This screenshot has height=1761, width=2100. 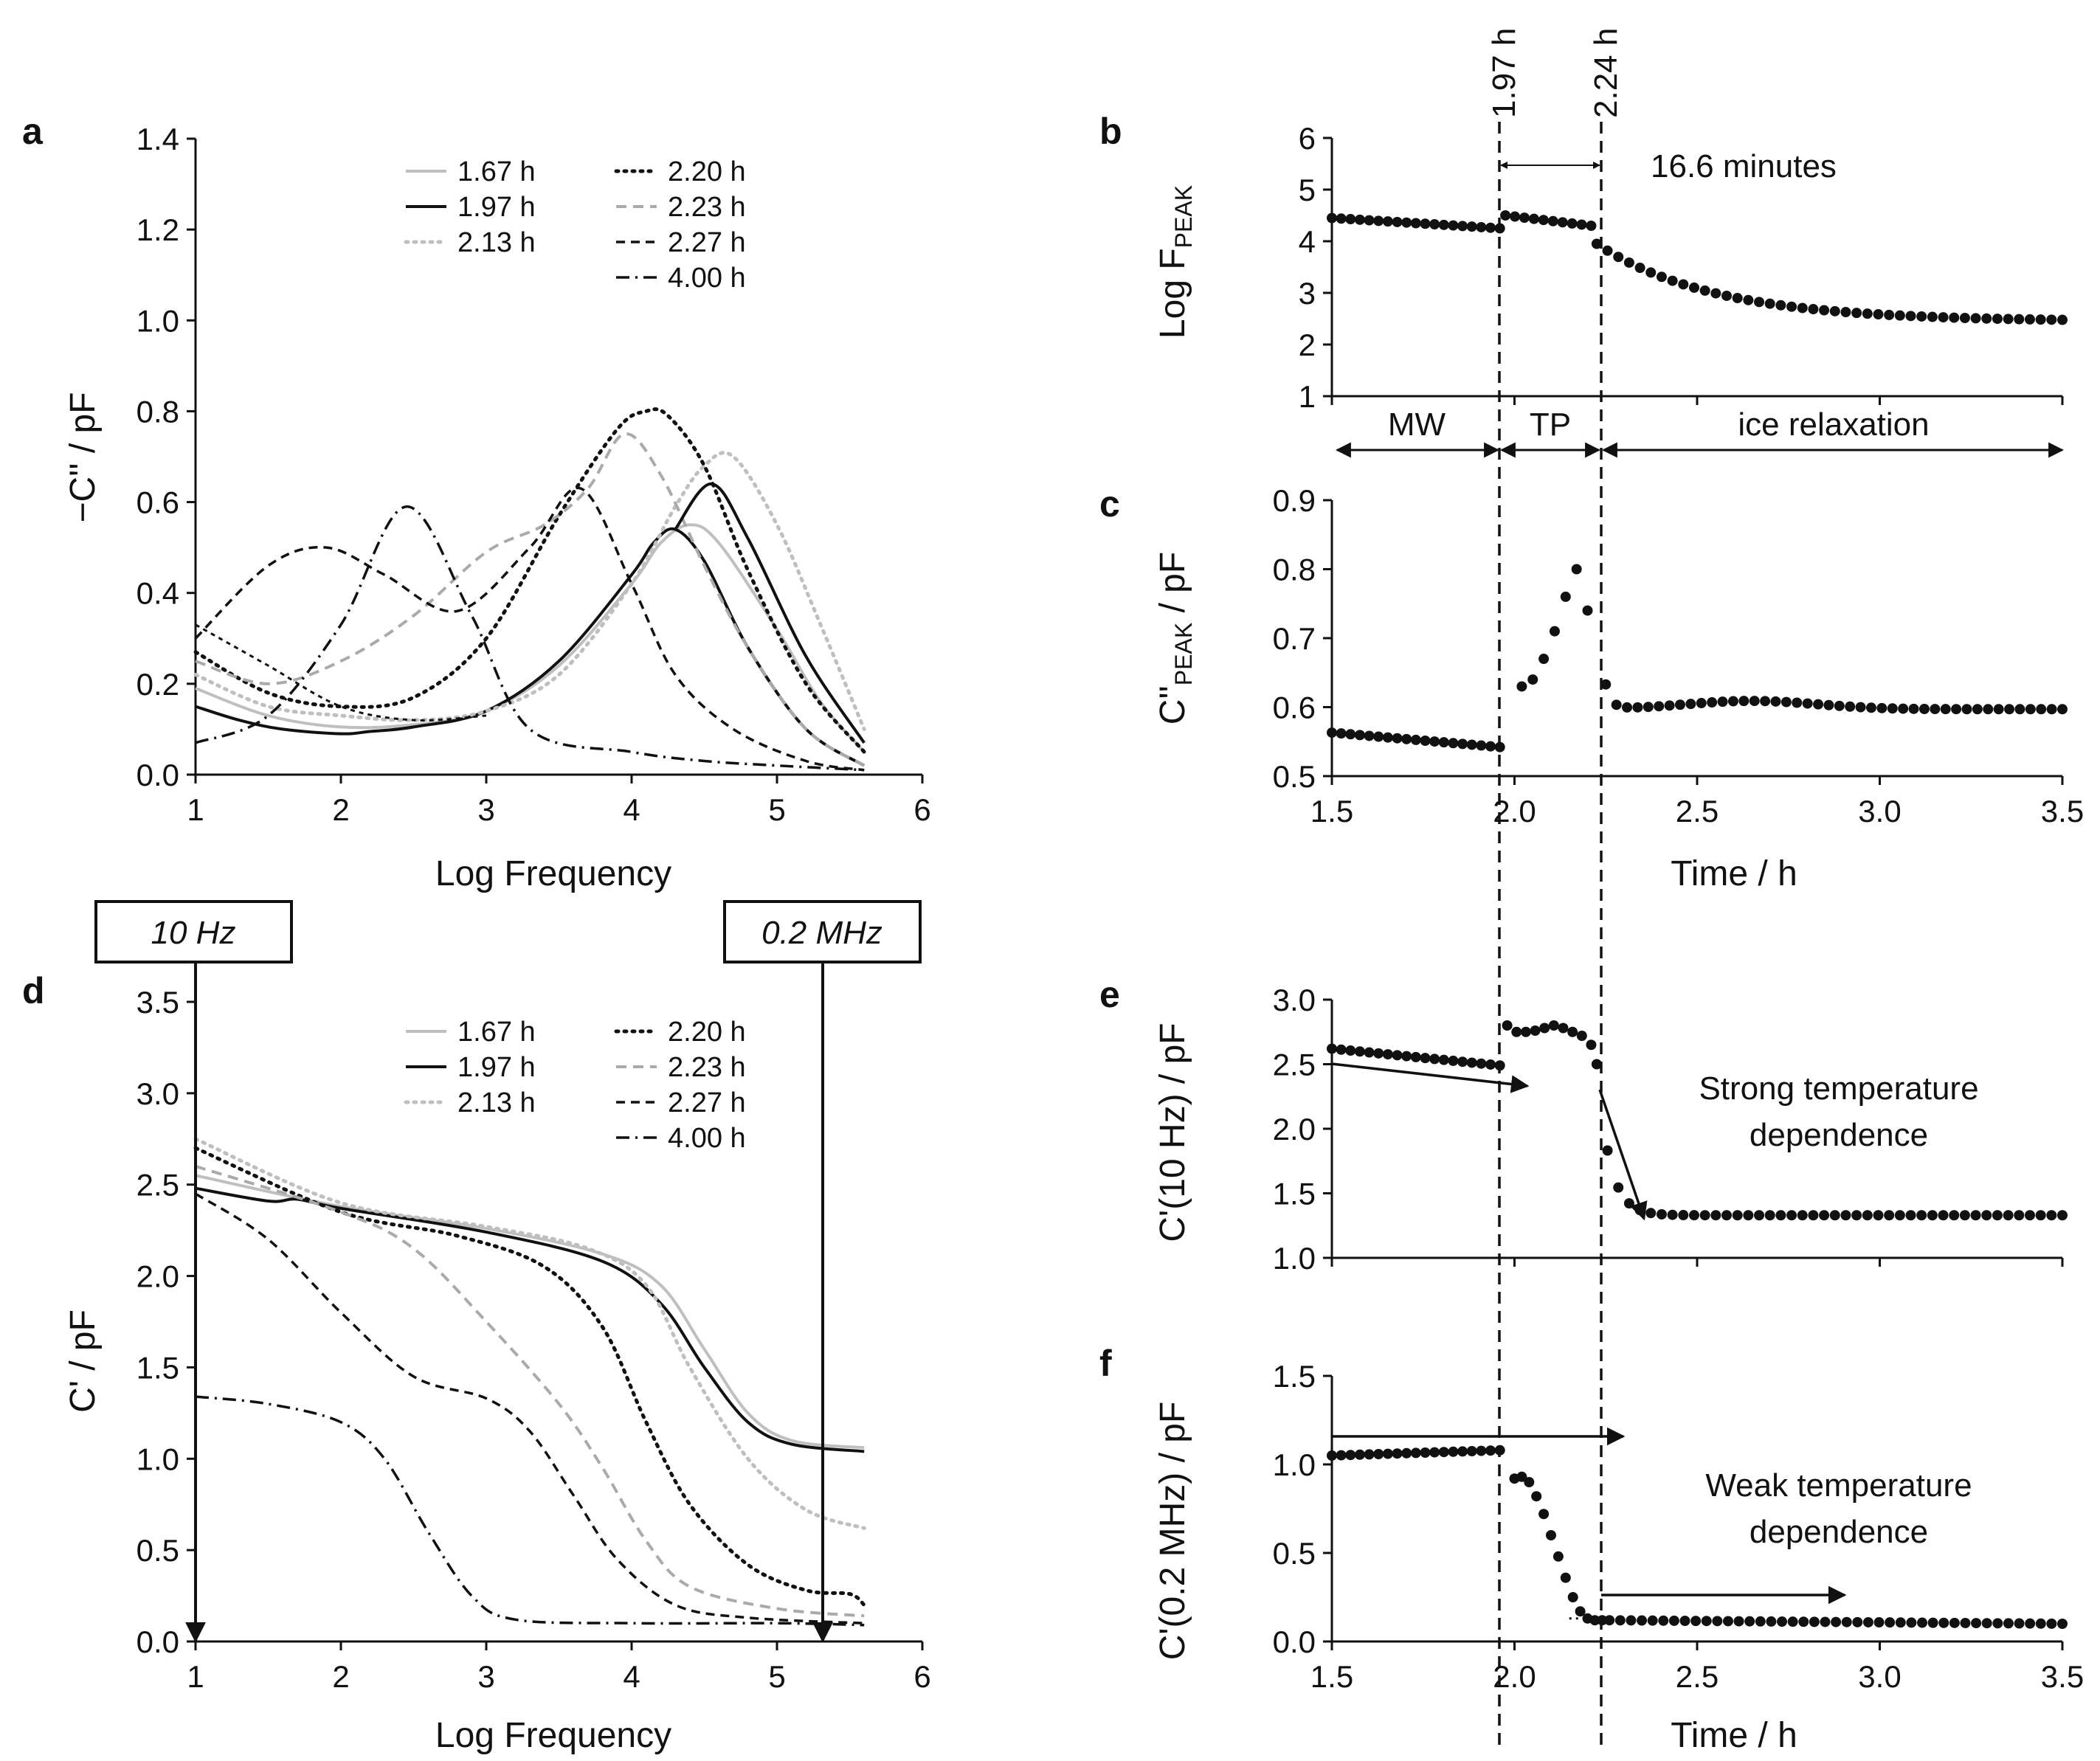 What do you see at coordinates (707, 278) in the screenshot?
I see `legend-label: 4.00 h` at bounding box center [707, 278].